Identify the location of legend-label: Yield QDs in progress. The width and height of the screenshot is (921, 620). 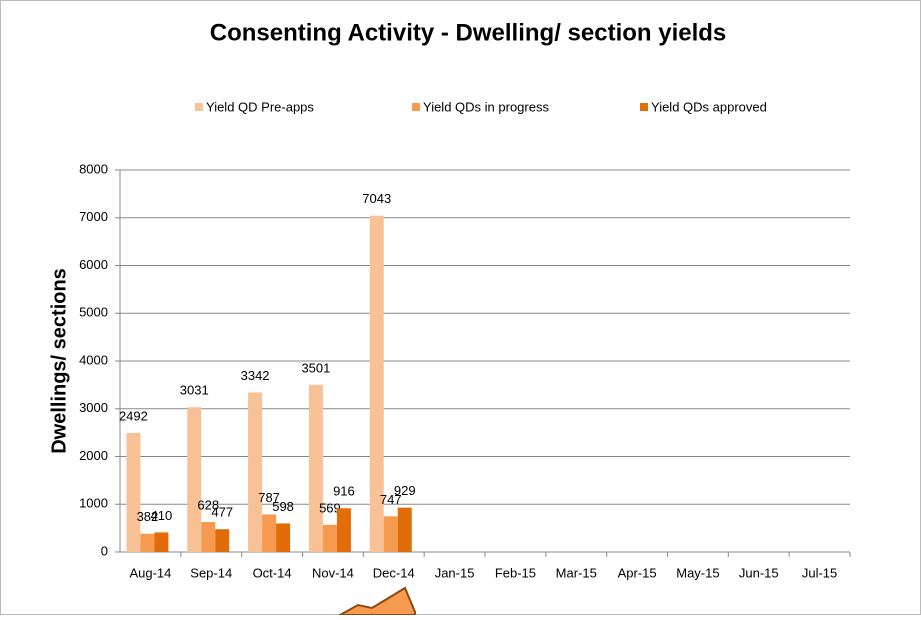
(486, 106).